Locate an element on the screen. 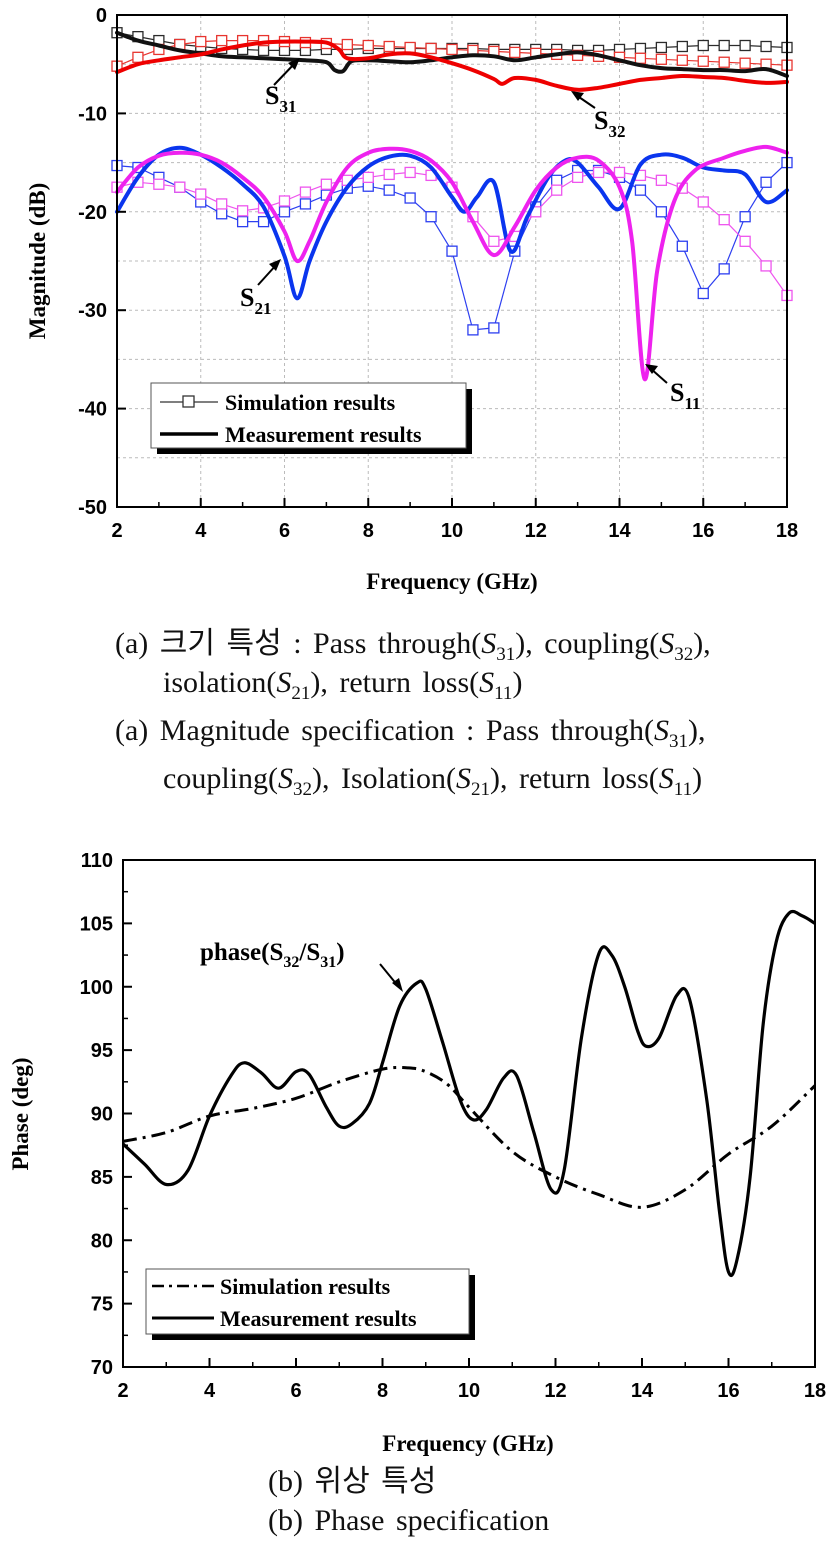 This screenshot has height=1566, width=827. y-tick-label: 75 is located at coordinates (102, 1305).